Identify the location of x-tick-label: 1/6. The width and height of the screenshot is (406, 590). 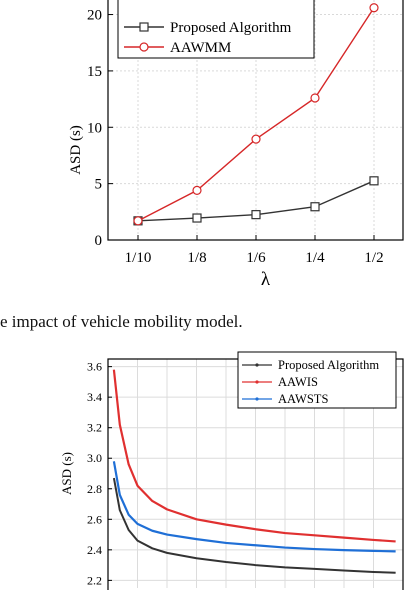
(256, 258).